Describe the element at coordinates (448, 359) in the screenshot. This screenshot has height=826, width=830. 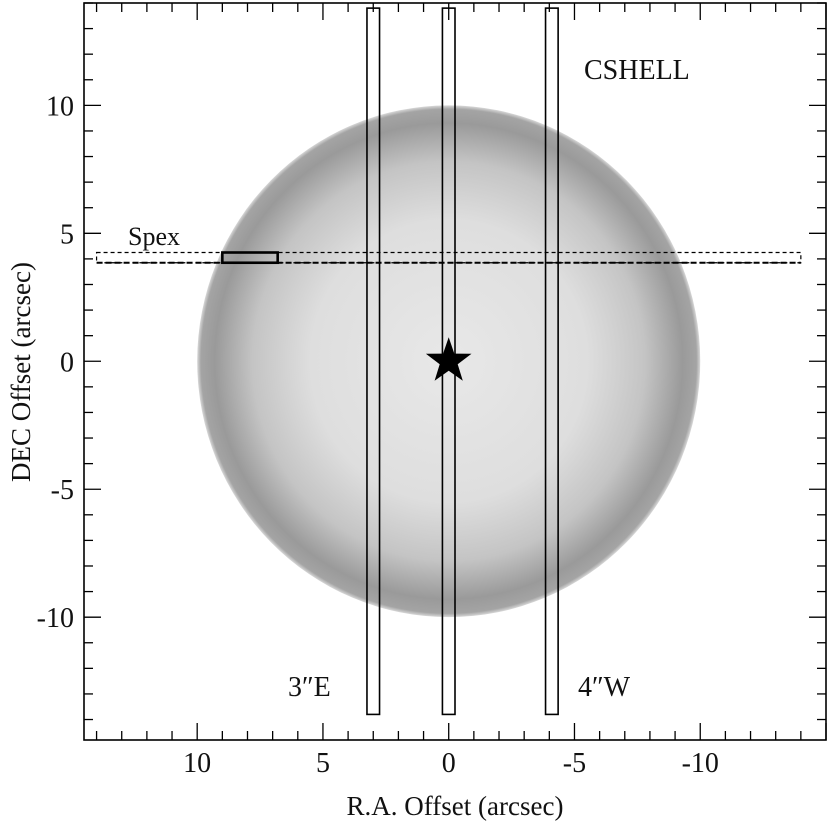
I see `star-marker` at that location.